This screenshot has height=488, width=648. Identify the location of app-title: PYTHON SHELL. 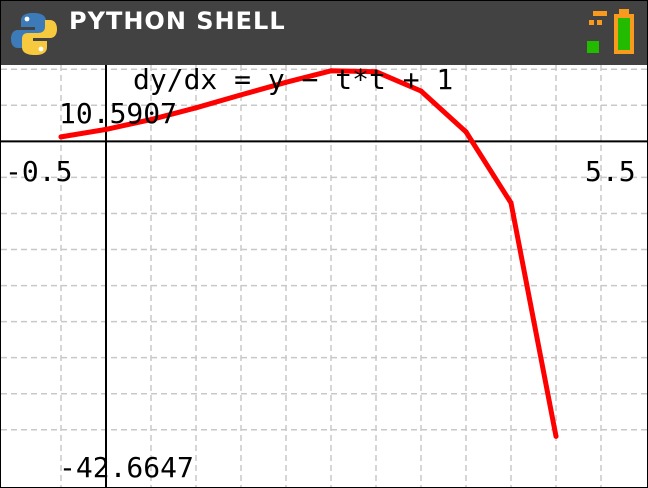
(177, 21).